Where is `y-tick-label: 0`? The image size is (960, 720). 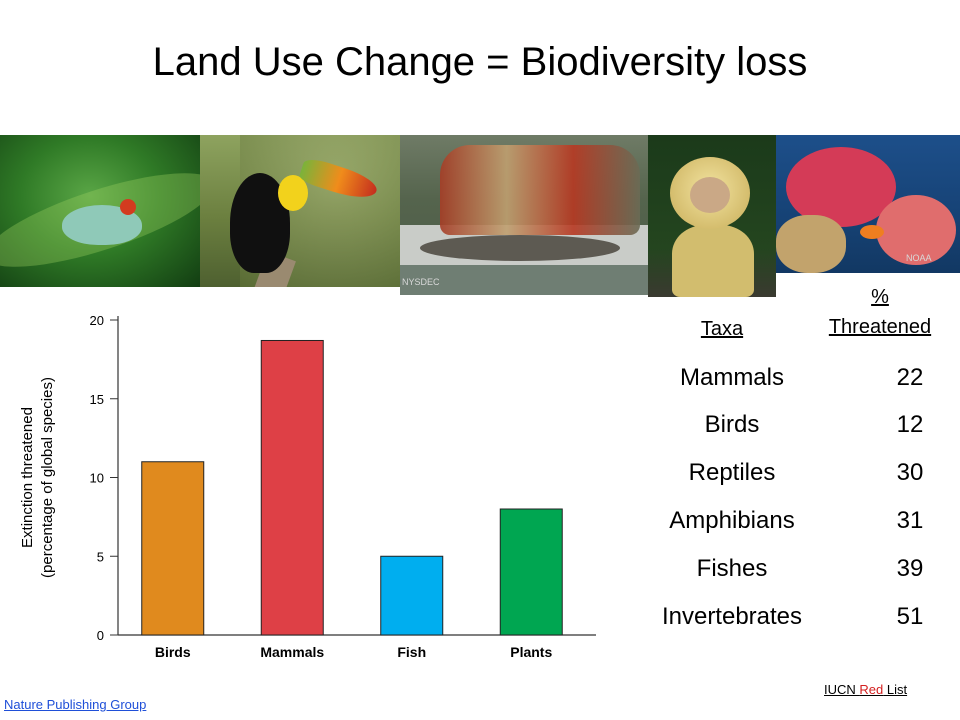
y-tick-label: 0 is located at coordinates (100, 635).